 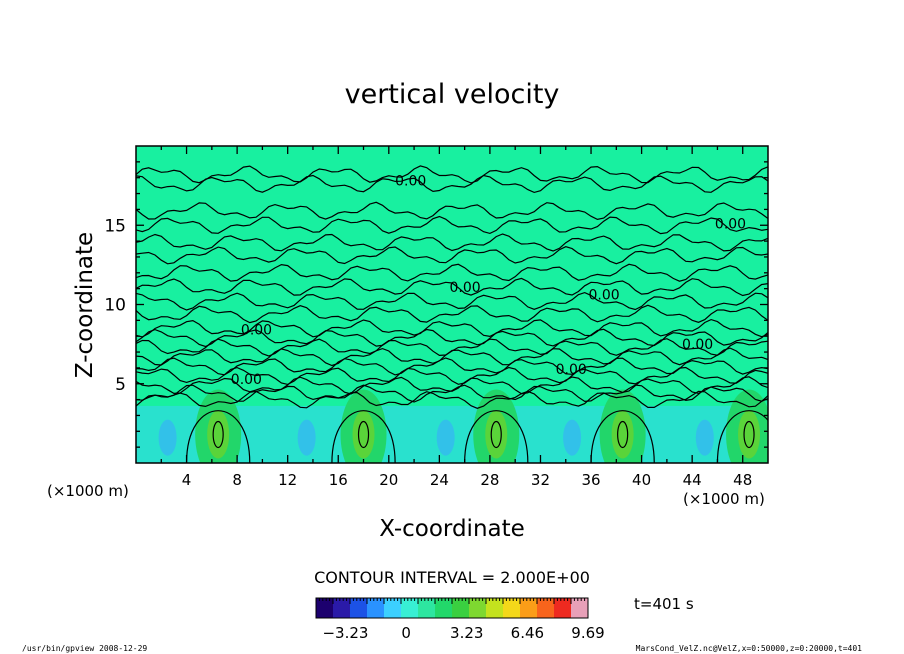 I want to click on colorbar-tick-label: −3.23, so click(x=345, y=633).